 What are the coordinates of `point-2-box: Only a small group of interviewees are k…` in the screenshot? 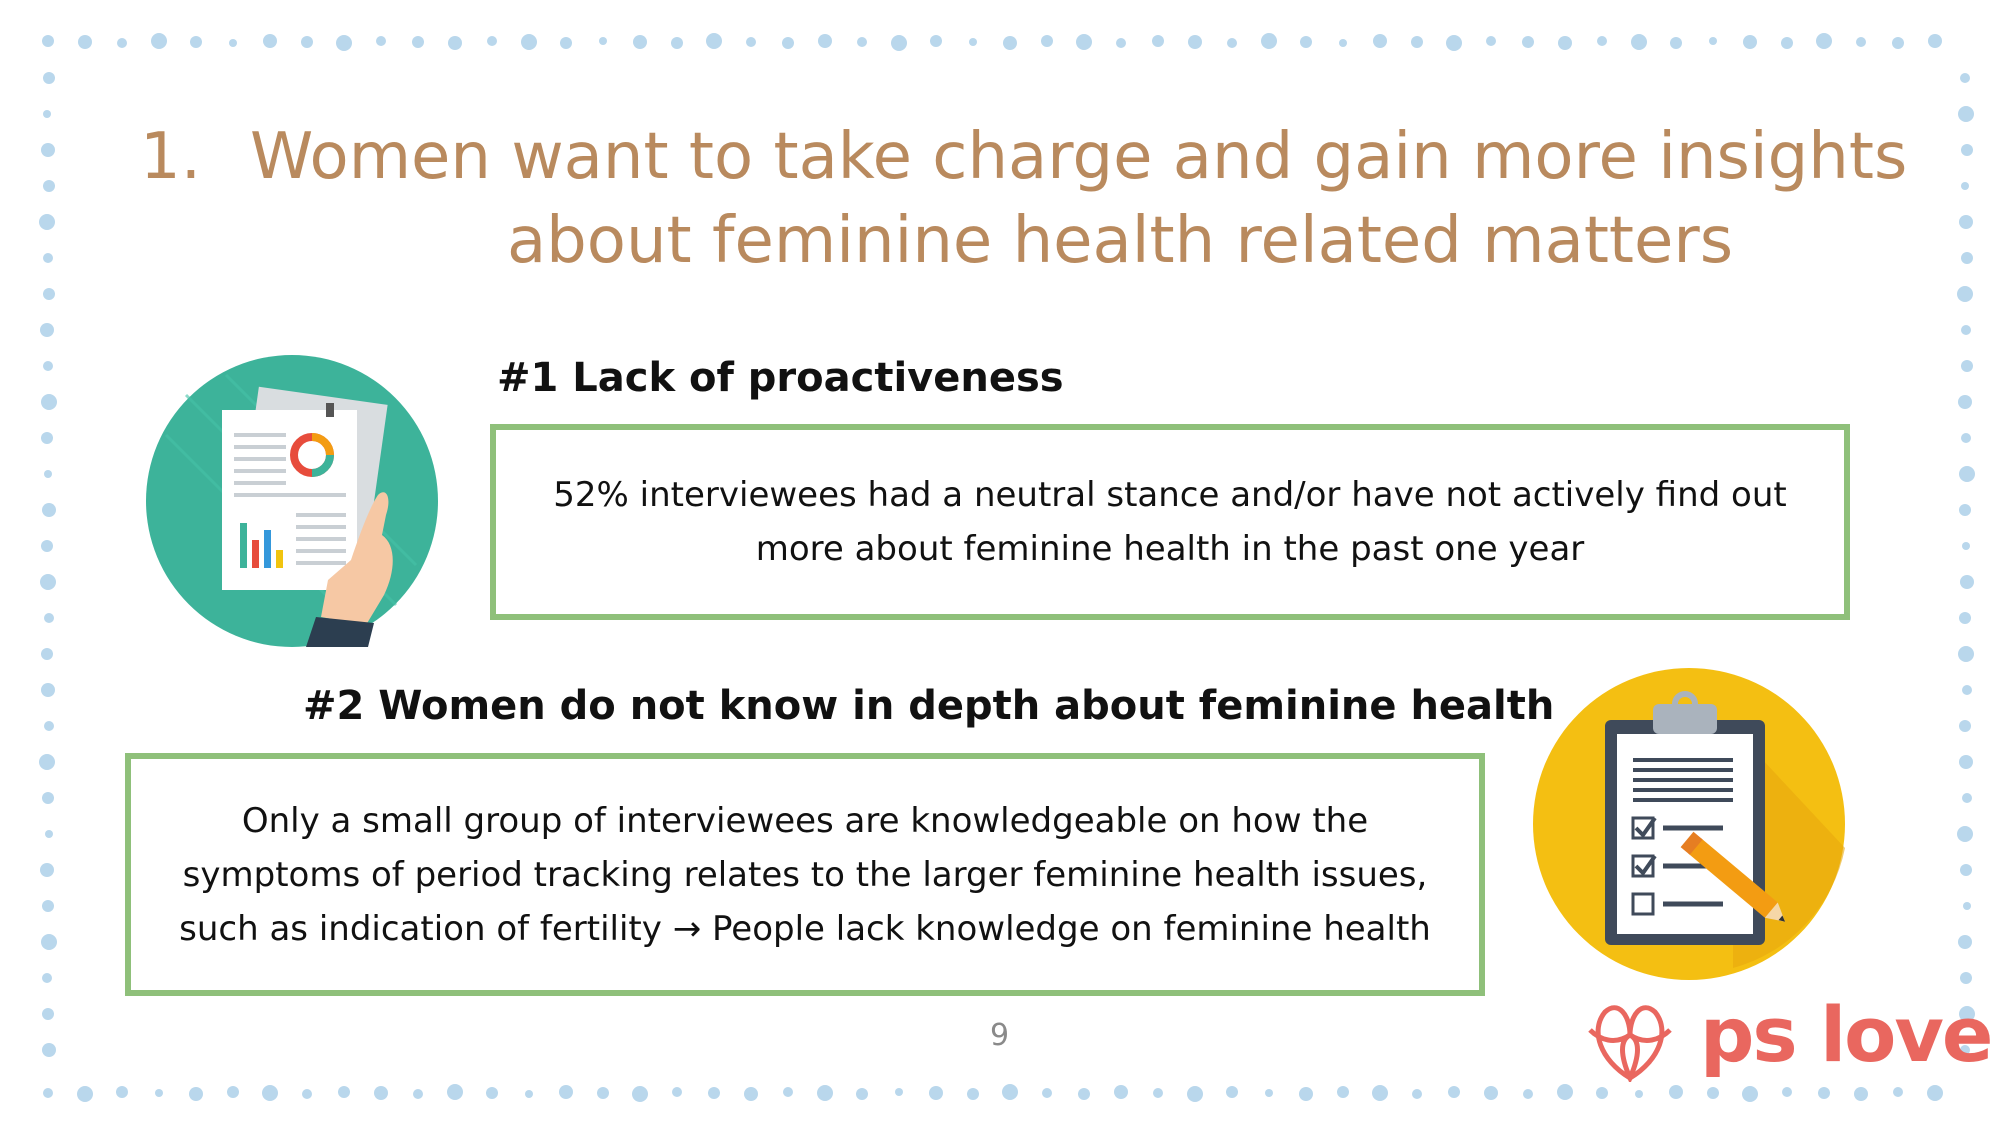 It's located at (805, 874).